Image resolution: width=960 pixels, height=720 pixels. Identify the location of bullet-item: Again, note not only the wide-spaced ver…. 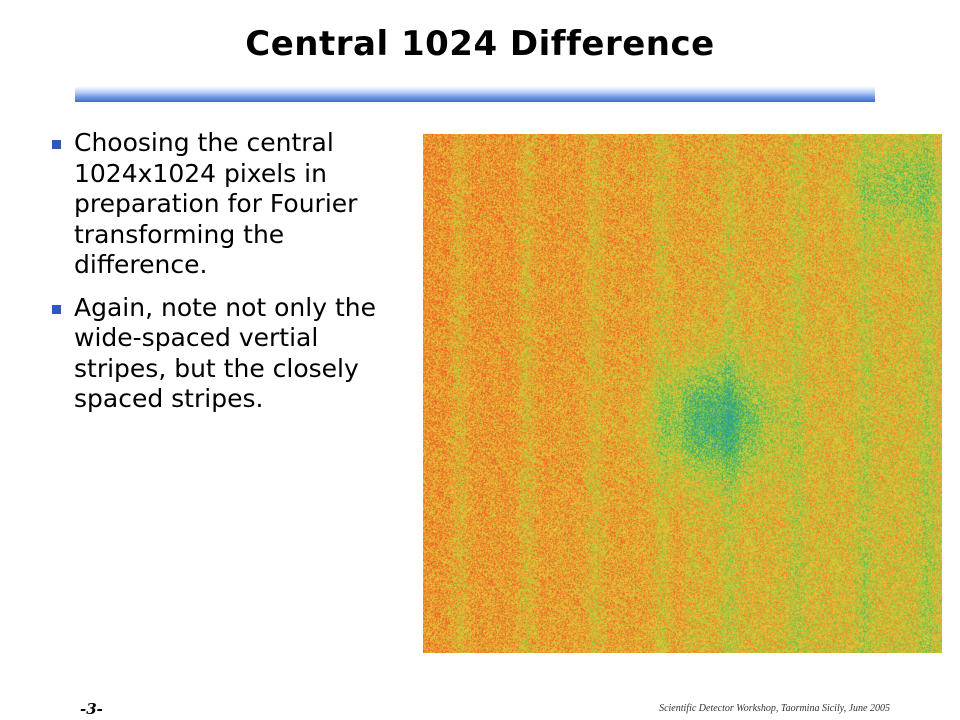
(227, 354).